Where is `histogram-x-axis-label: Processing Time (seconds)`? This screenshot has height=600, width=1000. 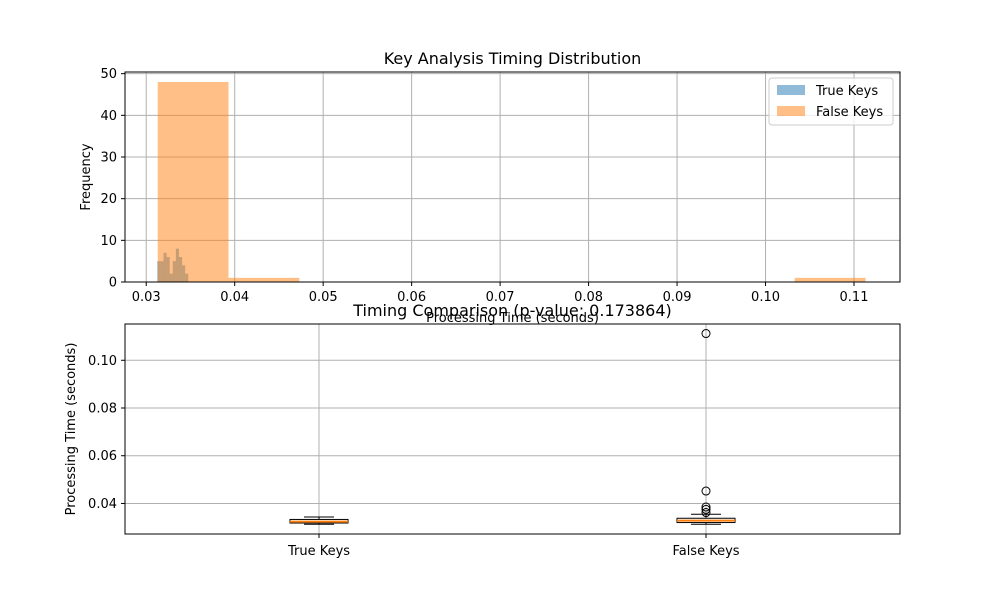
histogram-x-axis-label: Processing Time (seconds) is located at coordinates (512, 318).